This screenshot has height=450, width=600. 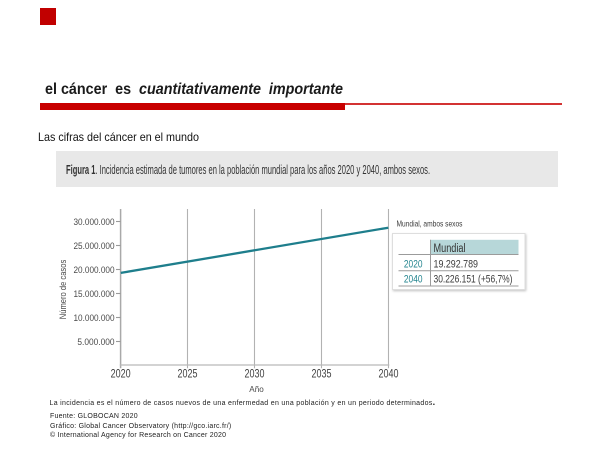 What do you see at coordinates (430, 223) in the screenshot?
I see `svg-text: Mundial, ambos sexos` at bounding box center [430, 223].